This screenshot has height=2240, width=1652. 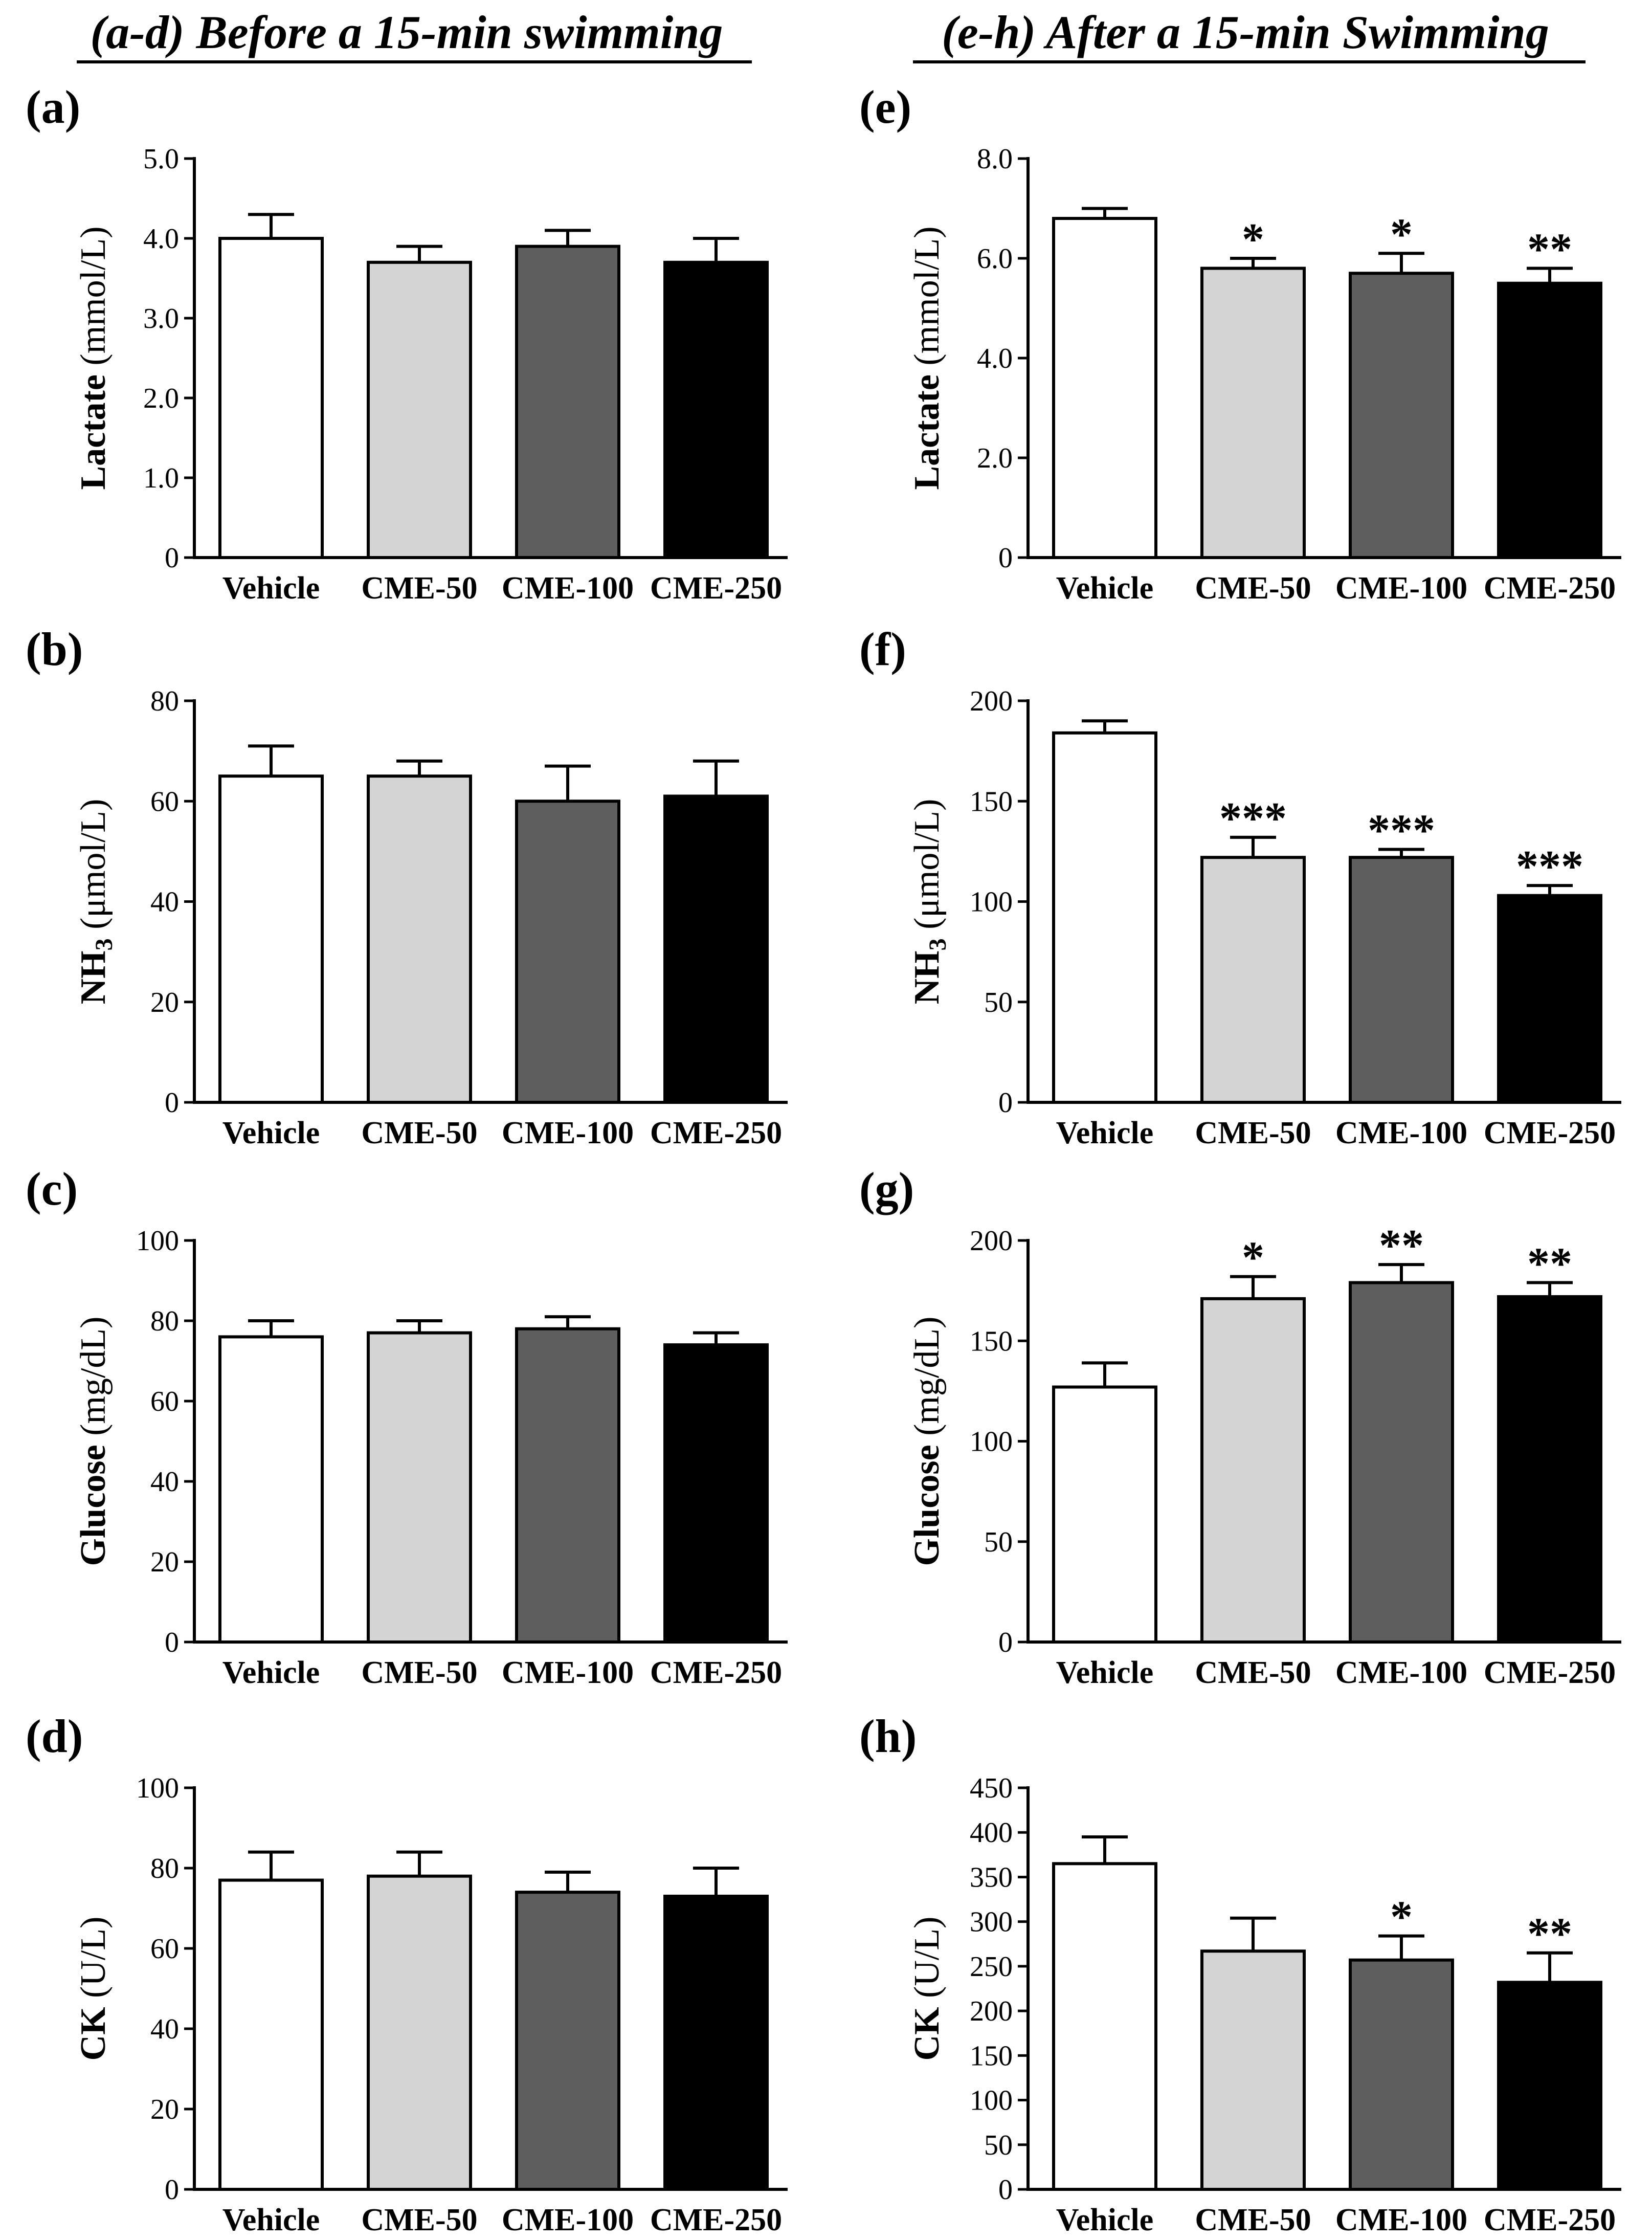 I want to click on y-tick-label: 4.0, so click(x=995, y=358).